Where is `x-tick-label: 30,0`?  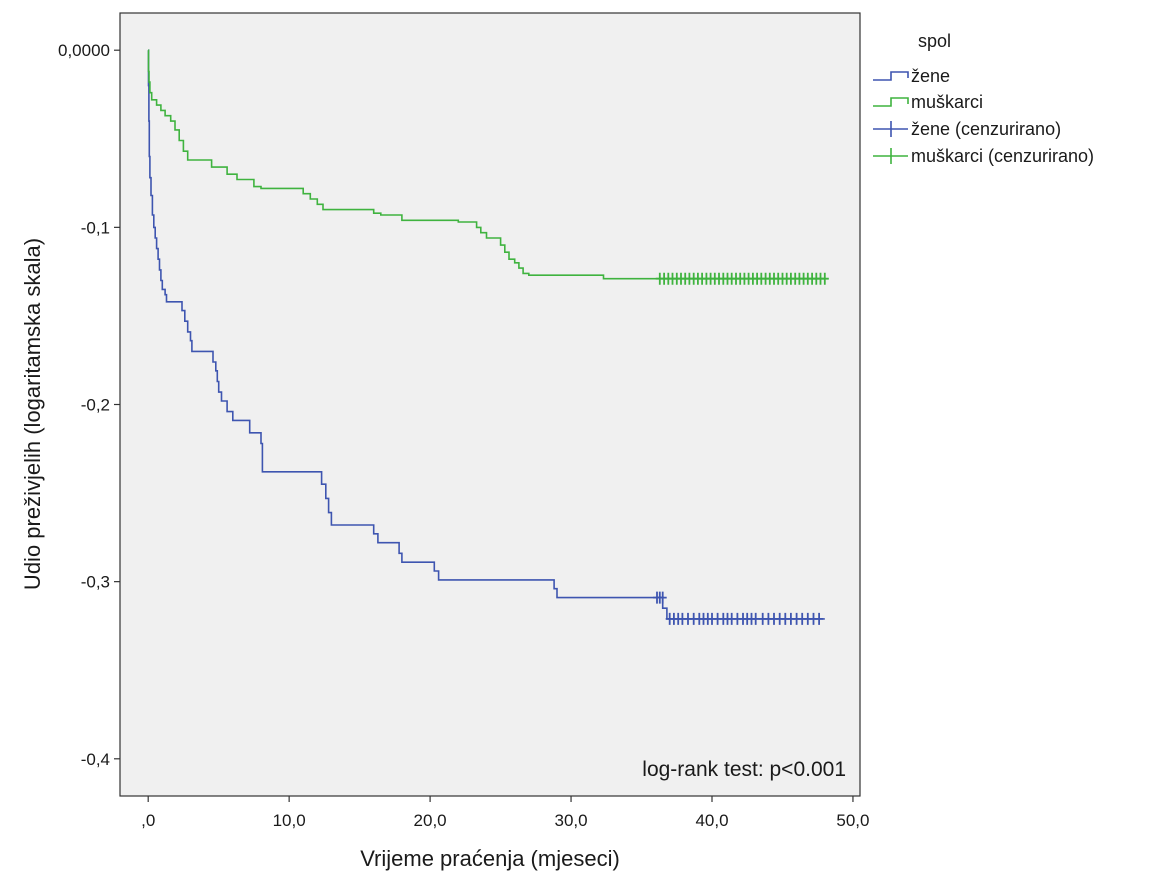 x-tick-label: 30,0 is located at coordinates (571, 820).